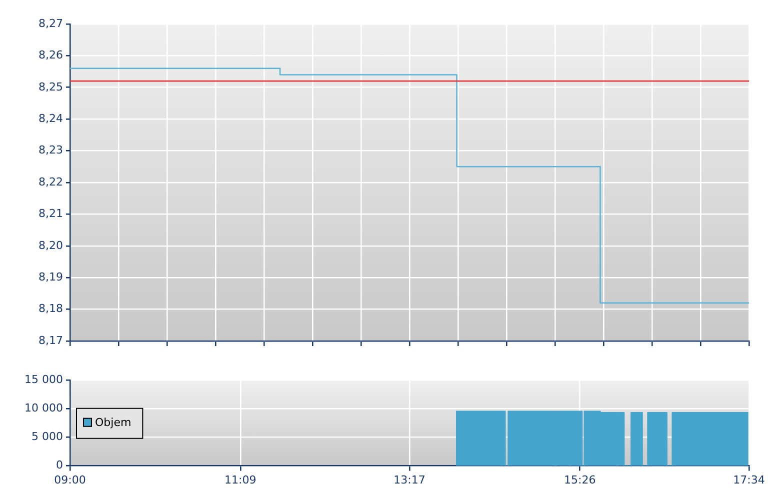 The image size is (780, 490). What do you see at coordinates (50, 277) in the screenshot?
I see `y-tick-label: 8,19` at bounding box center [50, 277].